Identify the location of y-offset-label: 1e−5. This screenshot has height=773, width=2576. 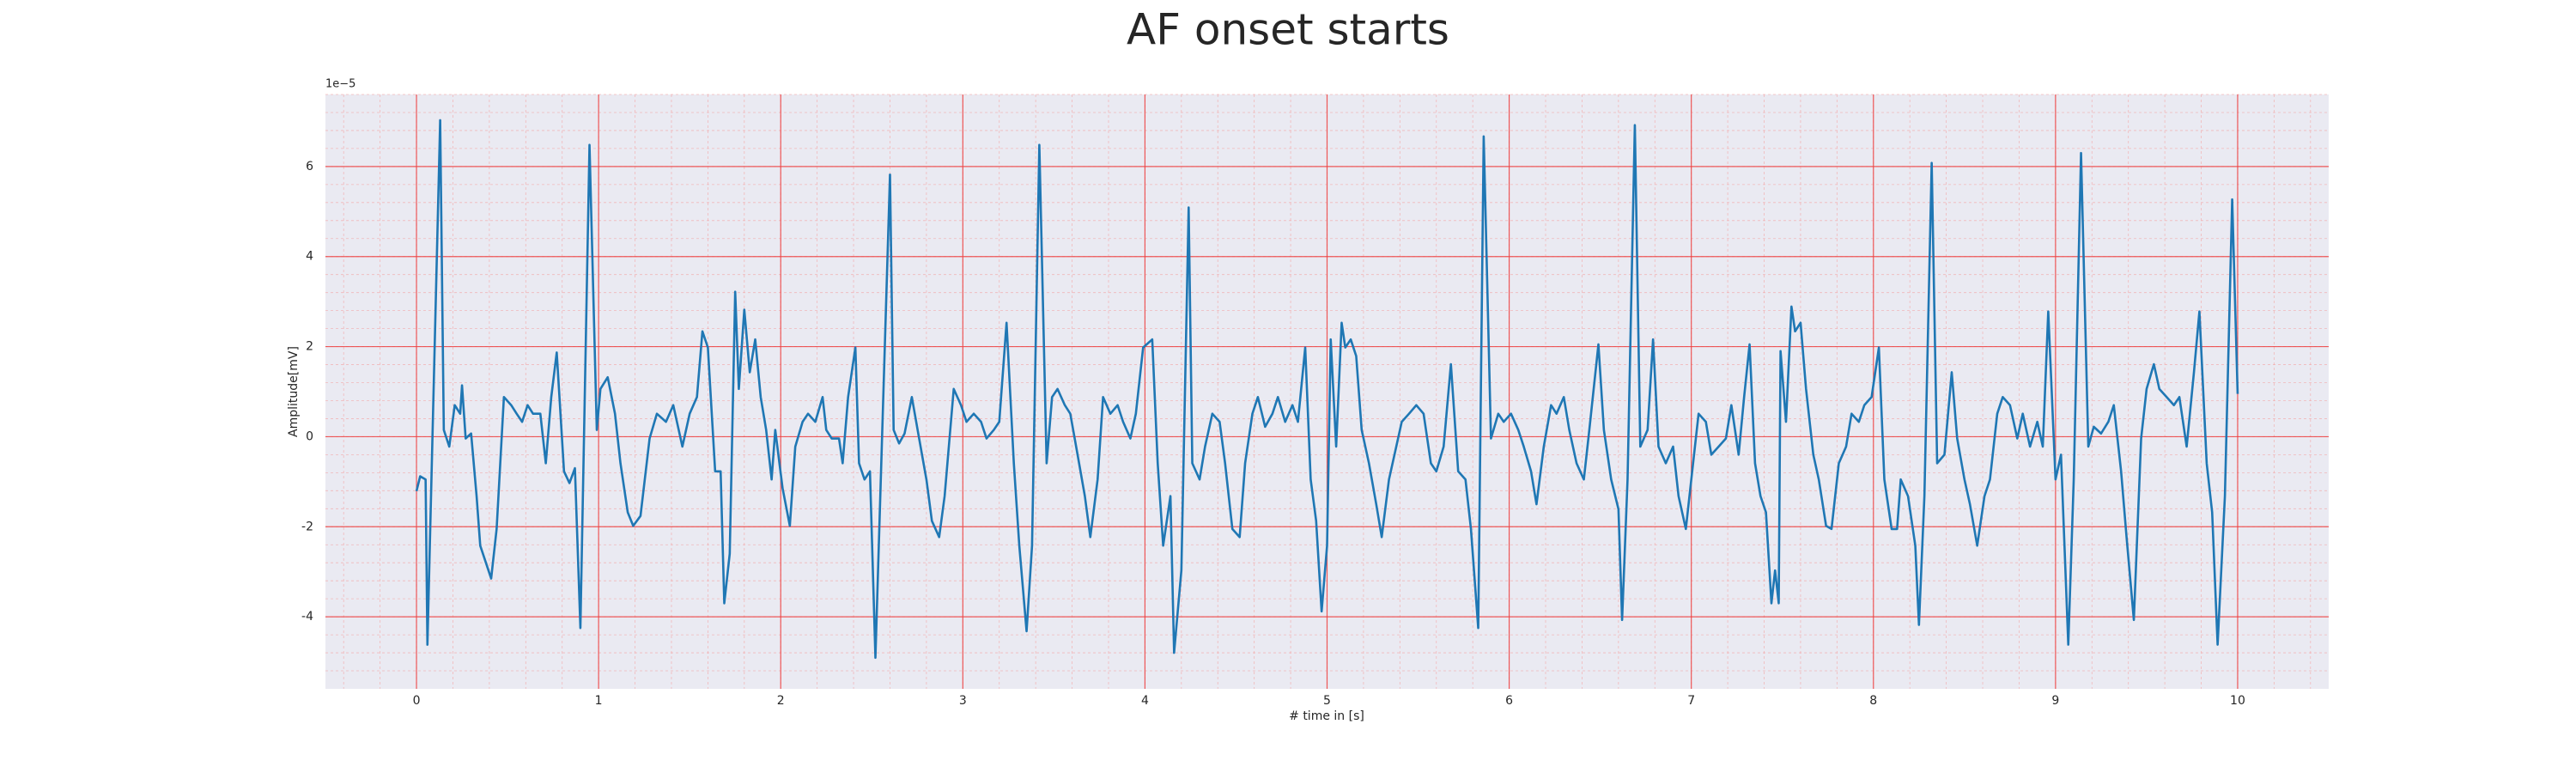
(340, 84).